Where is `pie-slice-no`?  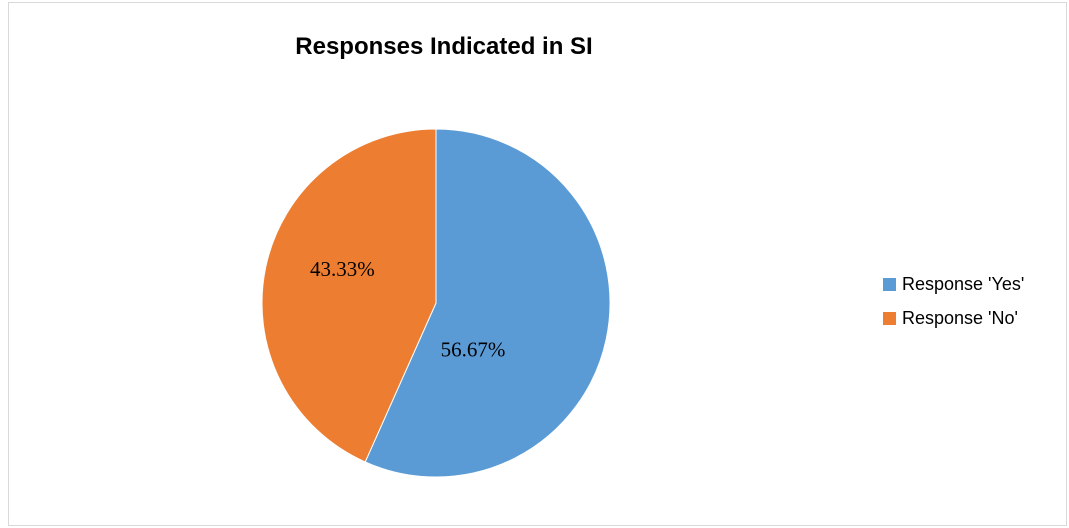 pie-slice-no is located at coordinates (349, 295).